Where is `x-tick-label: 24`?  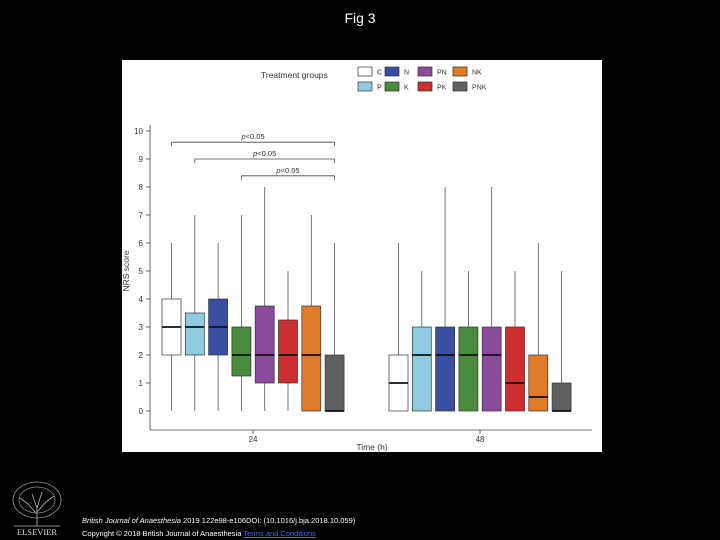 x-tick-label: 24 is located at coordinates (253, 439).